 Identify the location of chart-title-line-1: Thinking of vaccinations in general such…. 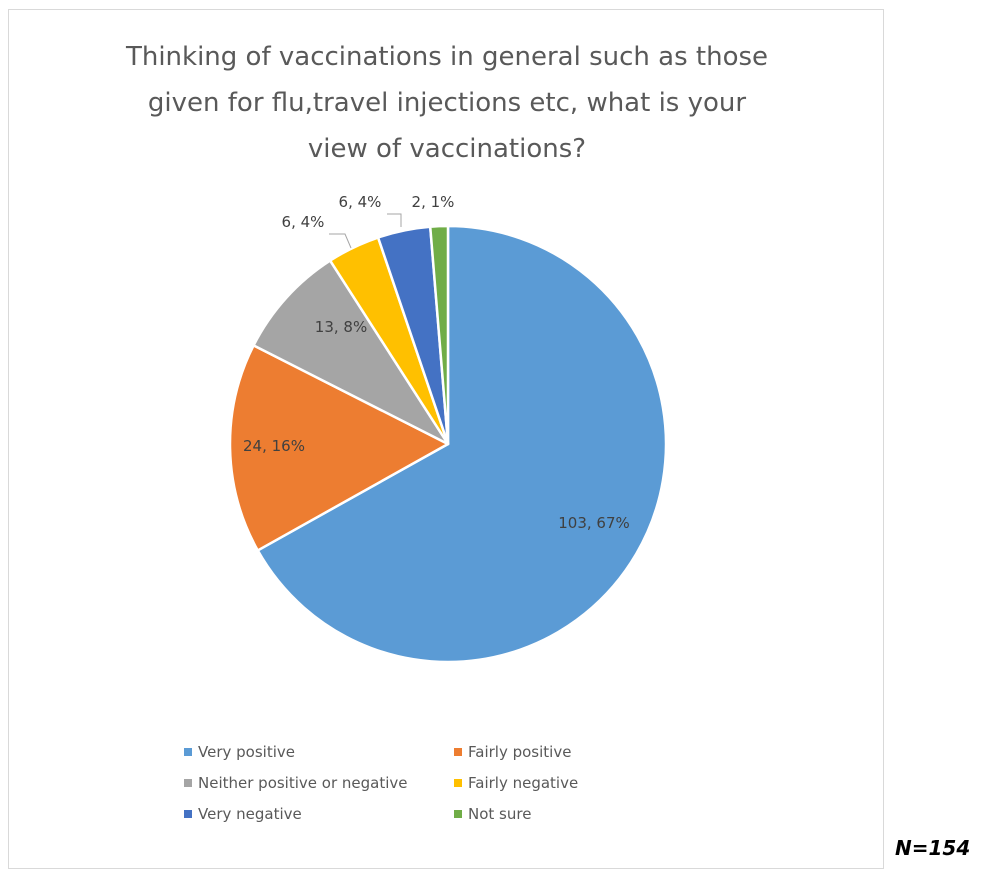
(447, 57).